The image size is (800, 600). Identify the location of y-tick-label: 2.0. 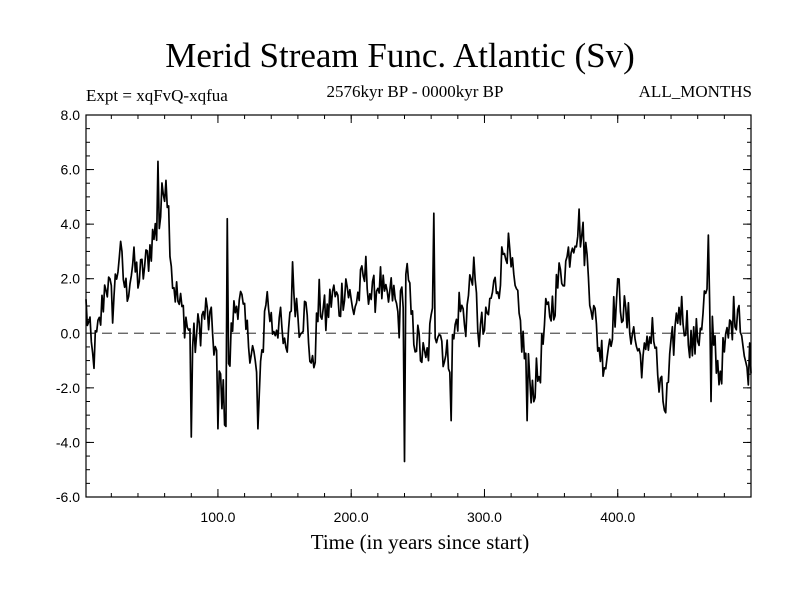
(71, 279).